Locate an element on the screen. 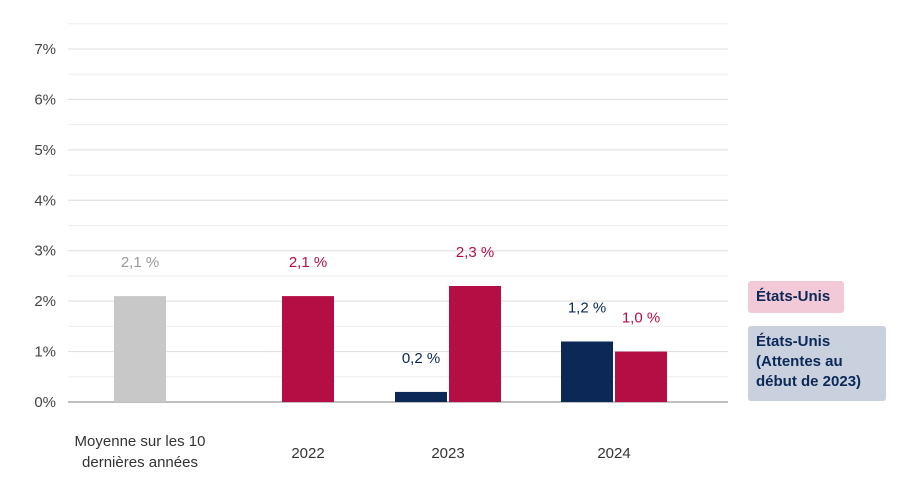 The height and width of the screenshot is (477, 900). y-tick-label: 6% is located at coordinates (45, 99).